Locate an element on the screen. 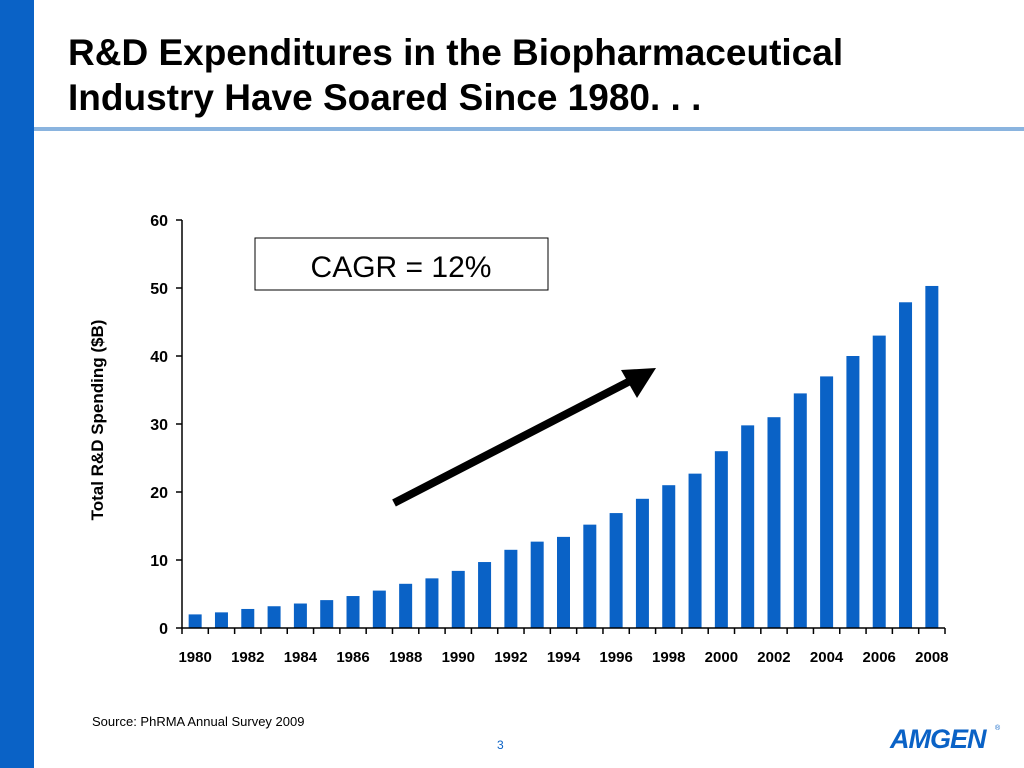 Image resolution: width=1024 pixels, height=768 pixels. y-tick-label: 50 is located at coordinates (159, 289).